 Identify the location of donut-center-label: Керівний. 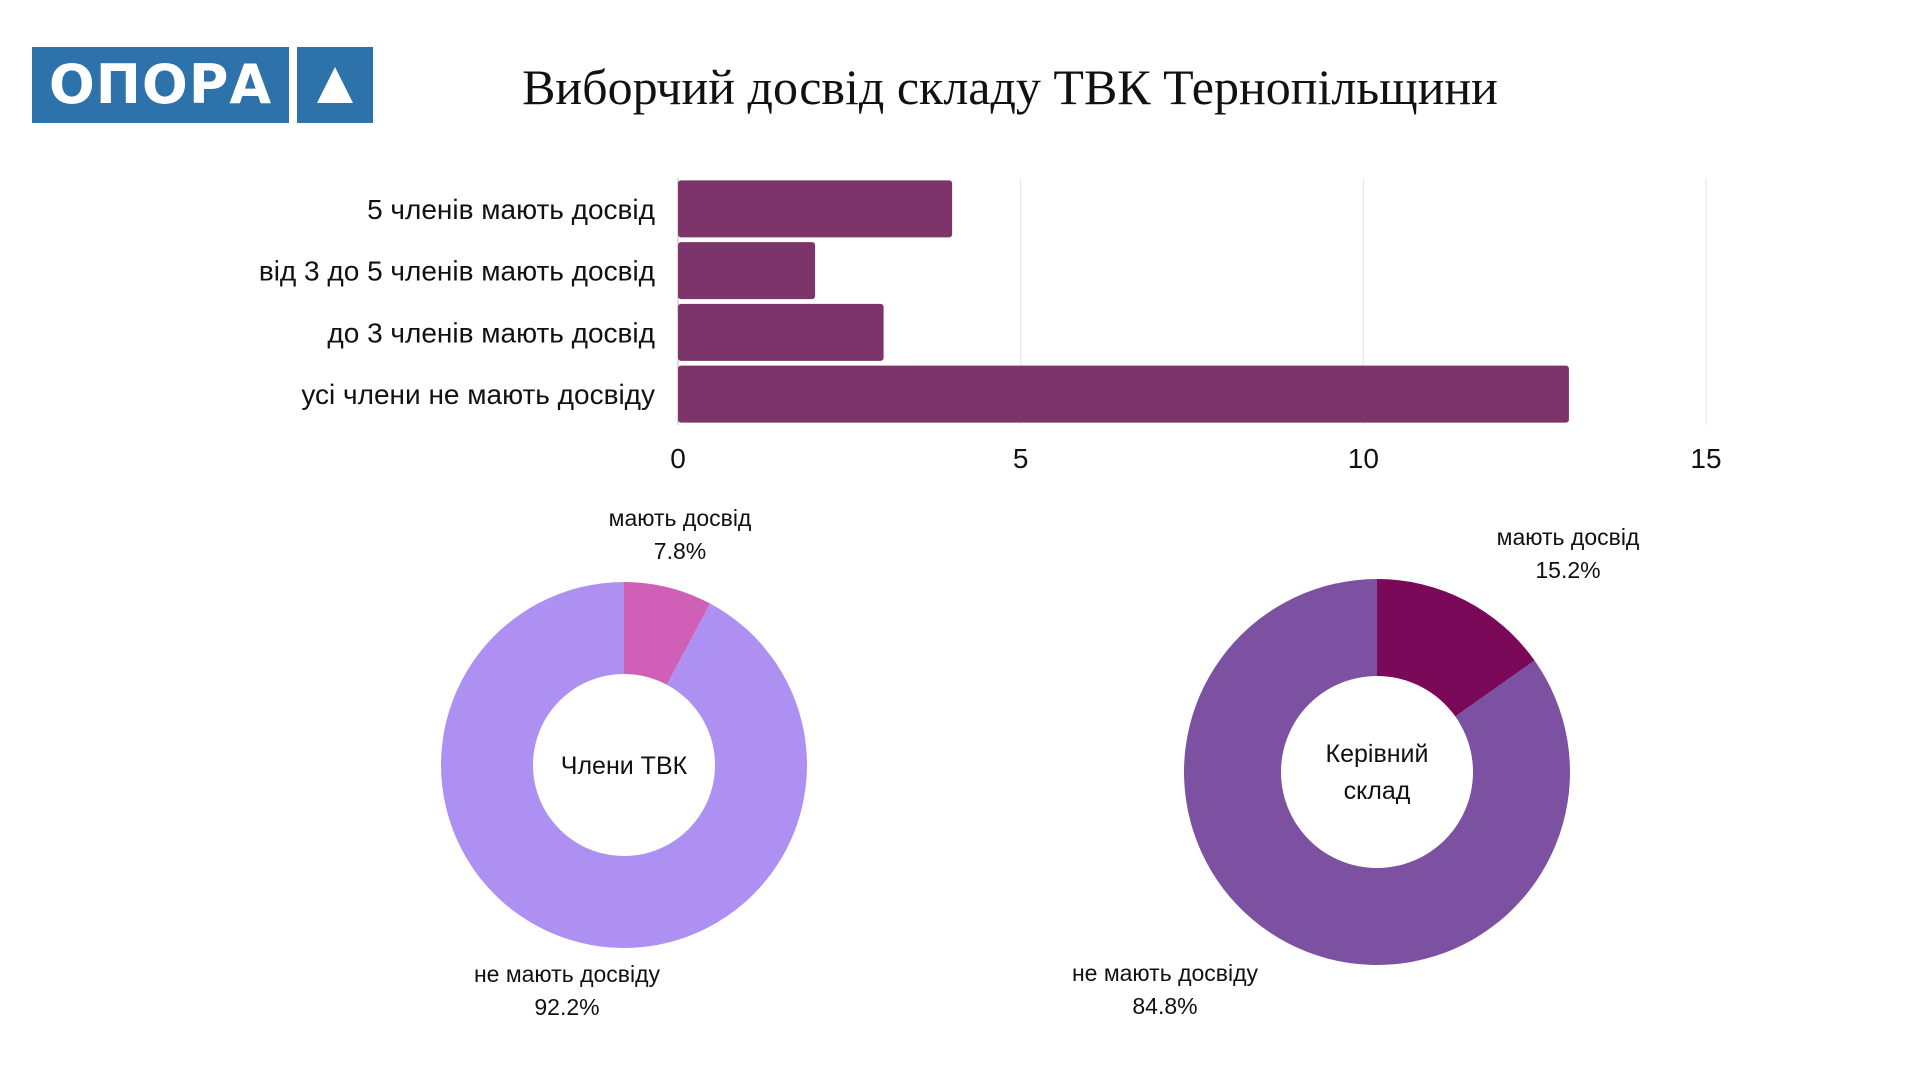
(1377, 754).